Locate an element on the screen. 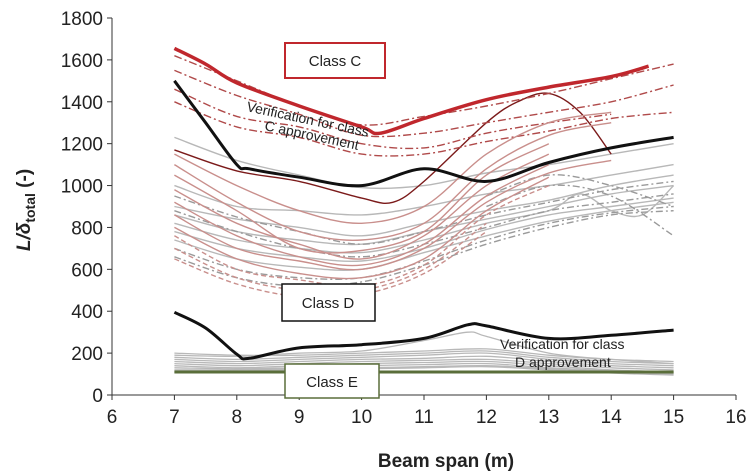 The image size is (751, 476). class-d-limit-line is located at coordinates (423, 335).